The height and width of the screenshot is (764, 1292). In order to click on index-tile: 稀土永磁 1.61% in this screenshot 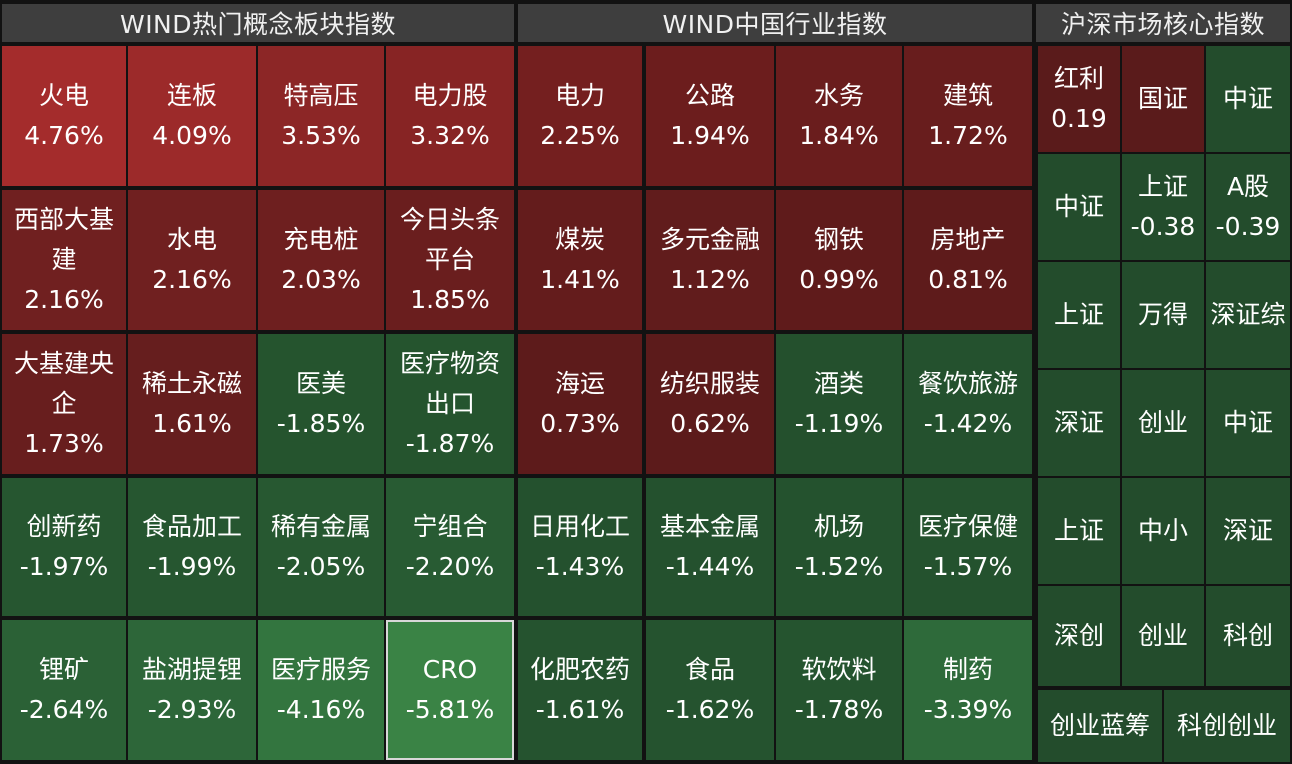, I will do `click(192, 404)`.